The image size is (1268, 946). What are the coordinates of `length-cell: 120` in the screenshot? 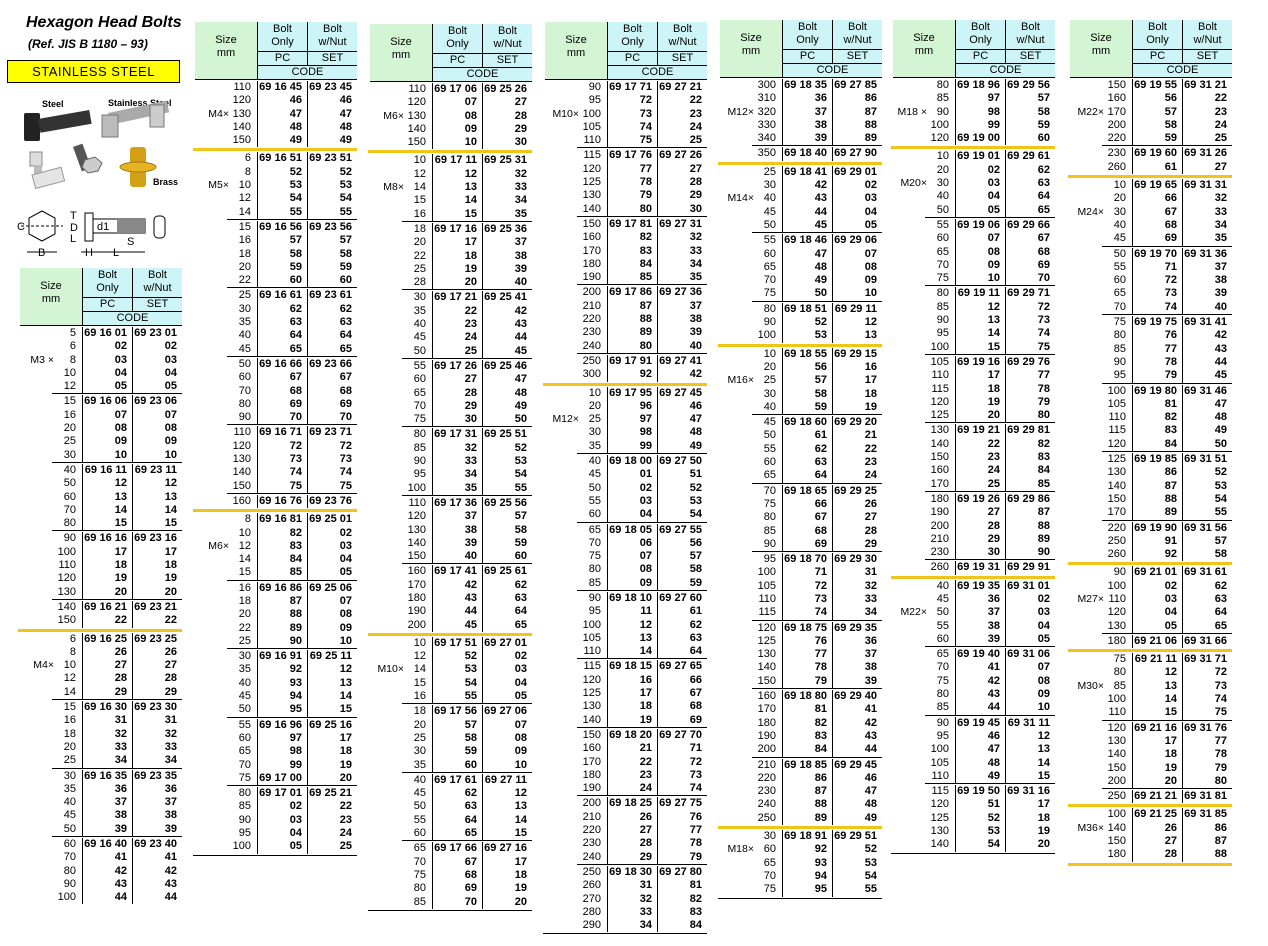 It's located at (1116, 727).